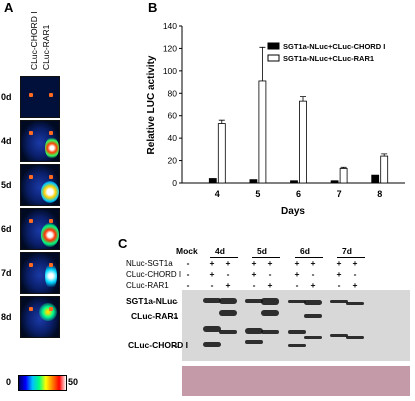  Describe the element at coordinates (40, 97) in the screenshot. I see `leaf-image-0d` at that location.